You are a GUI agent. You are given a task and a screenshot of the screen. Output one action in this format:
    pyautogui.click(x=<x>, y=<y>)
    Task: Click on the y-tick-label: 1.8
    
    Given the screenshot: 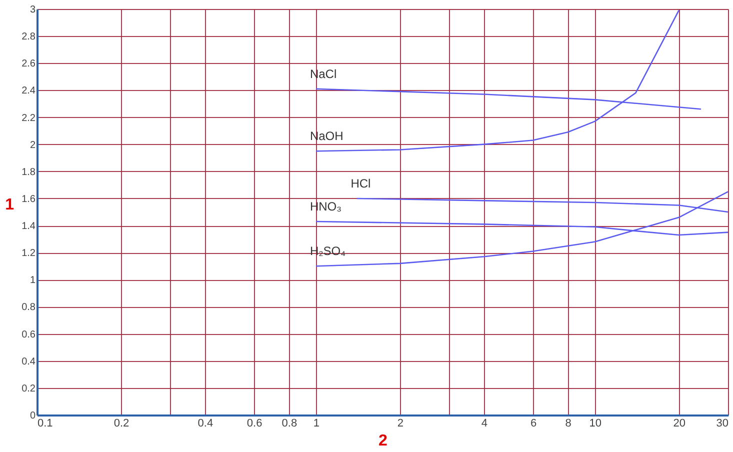 What is the action you would take?
    pyautogui.click(x=29, y=172)
    